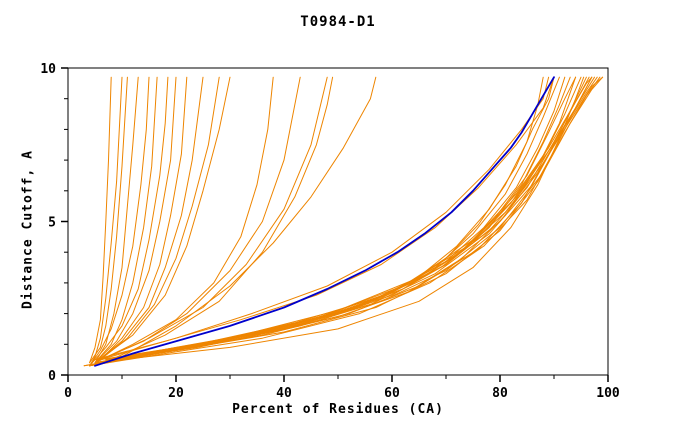  I want to click on x-tick-label: 100, so click(608, 393).